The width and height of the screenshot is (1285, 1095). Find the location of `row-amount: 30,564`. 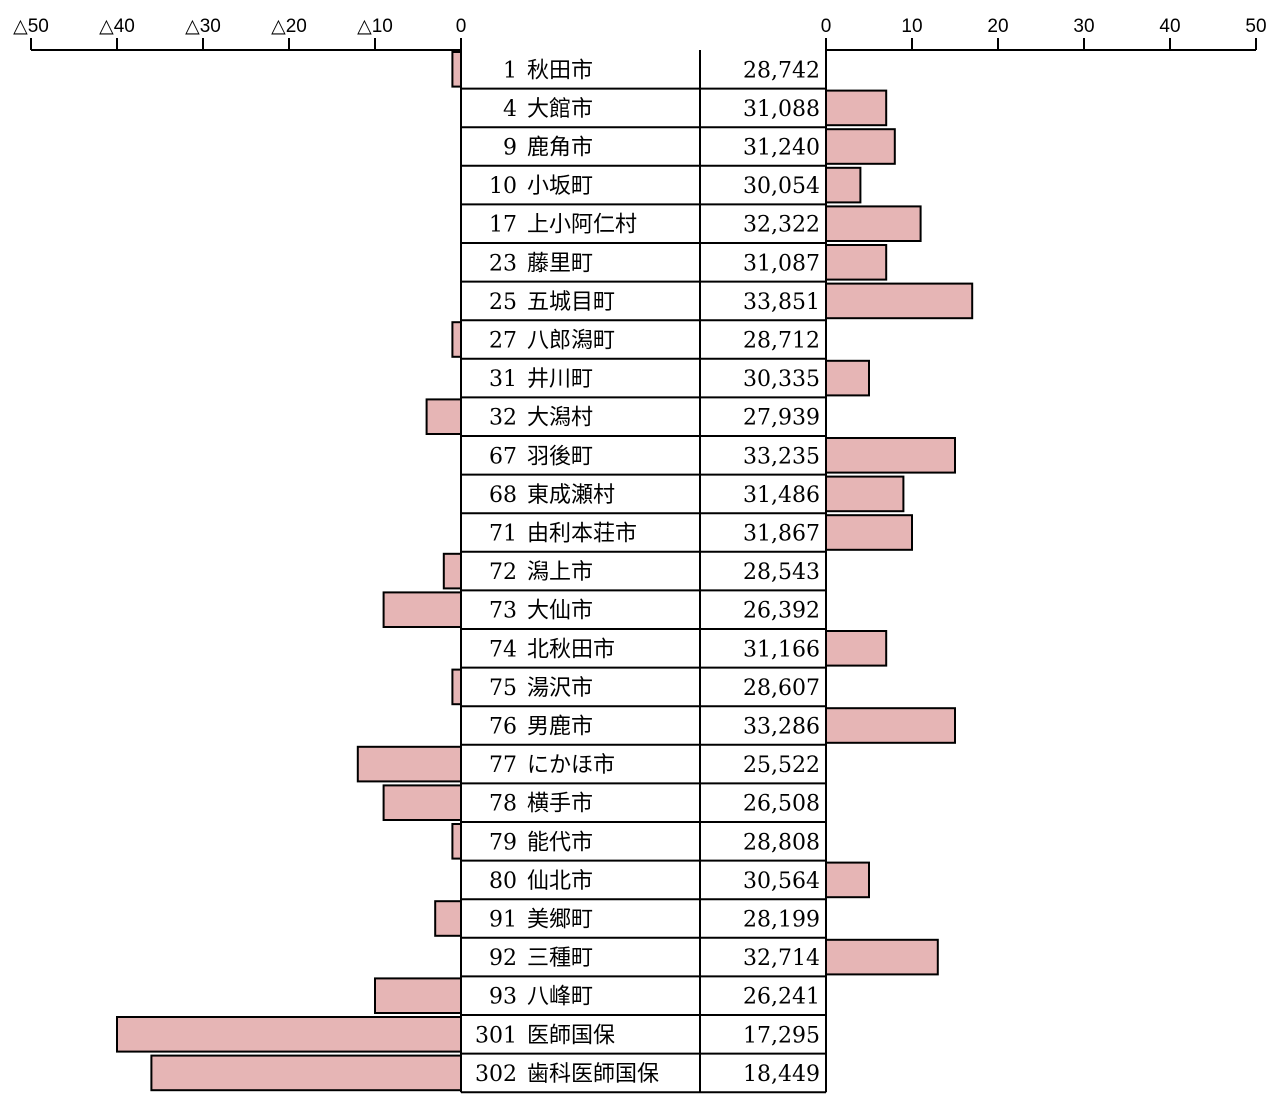

row-amount: 30,564 is located at coordinates (781, 881).